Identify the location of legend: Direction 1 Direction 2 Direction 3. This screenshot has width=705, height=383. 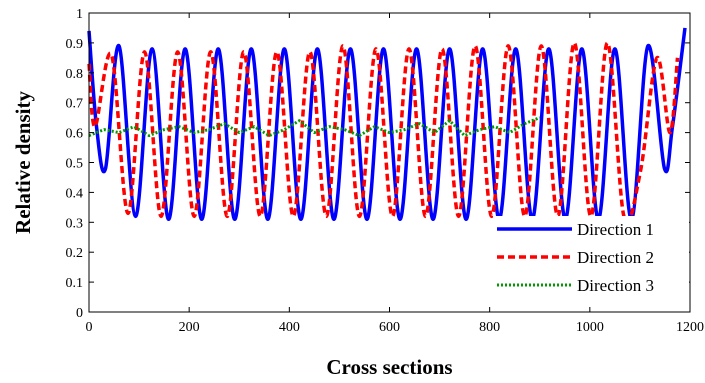
(591, 259).